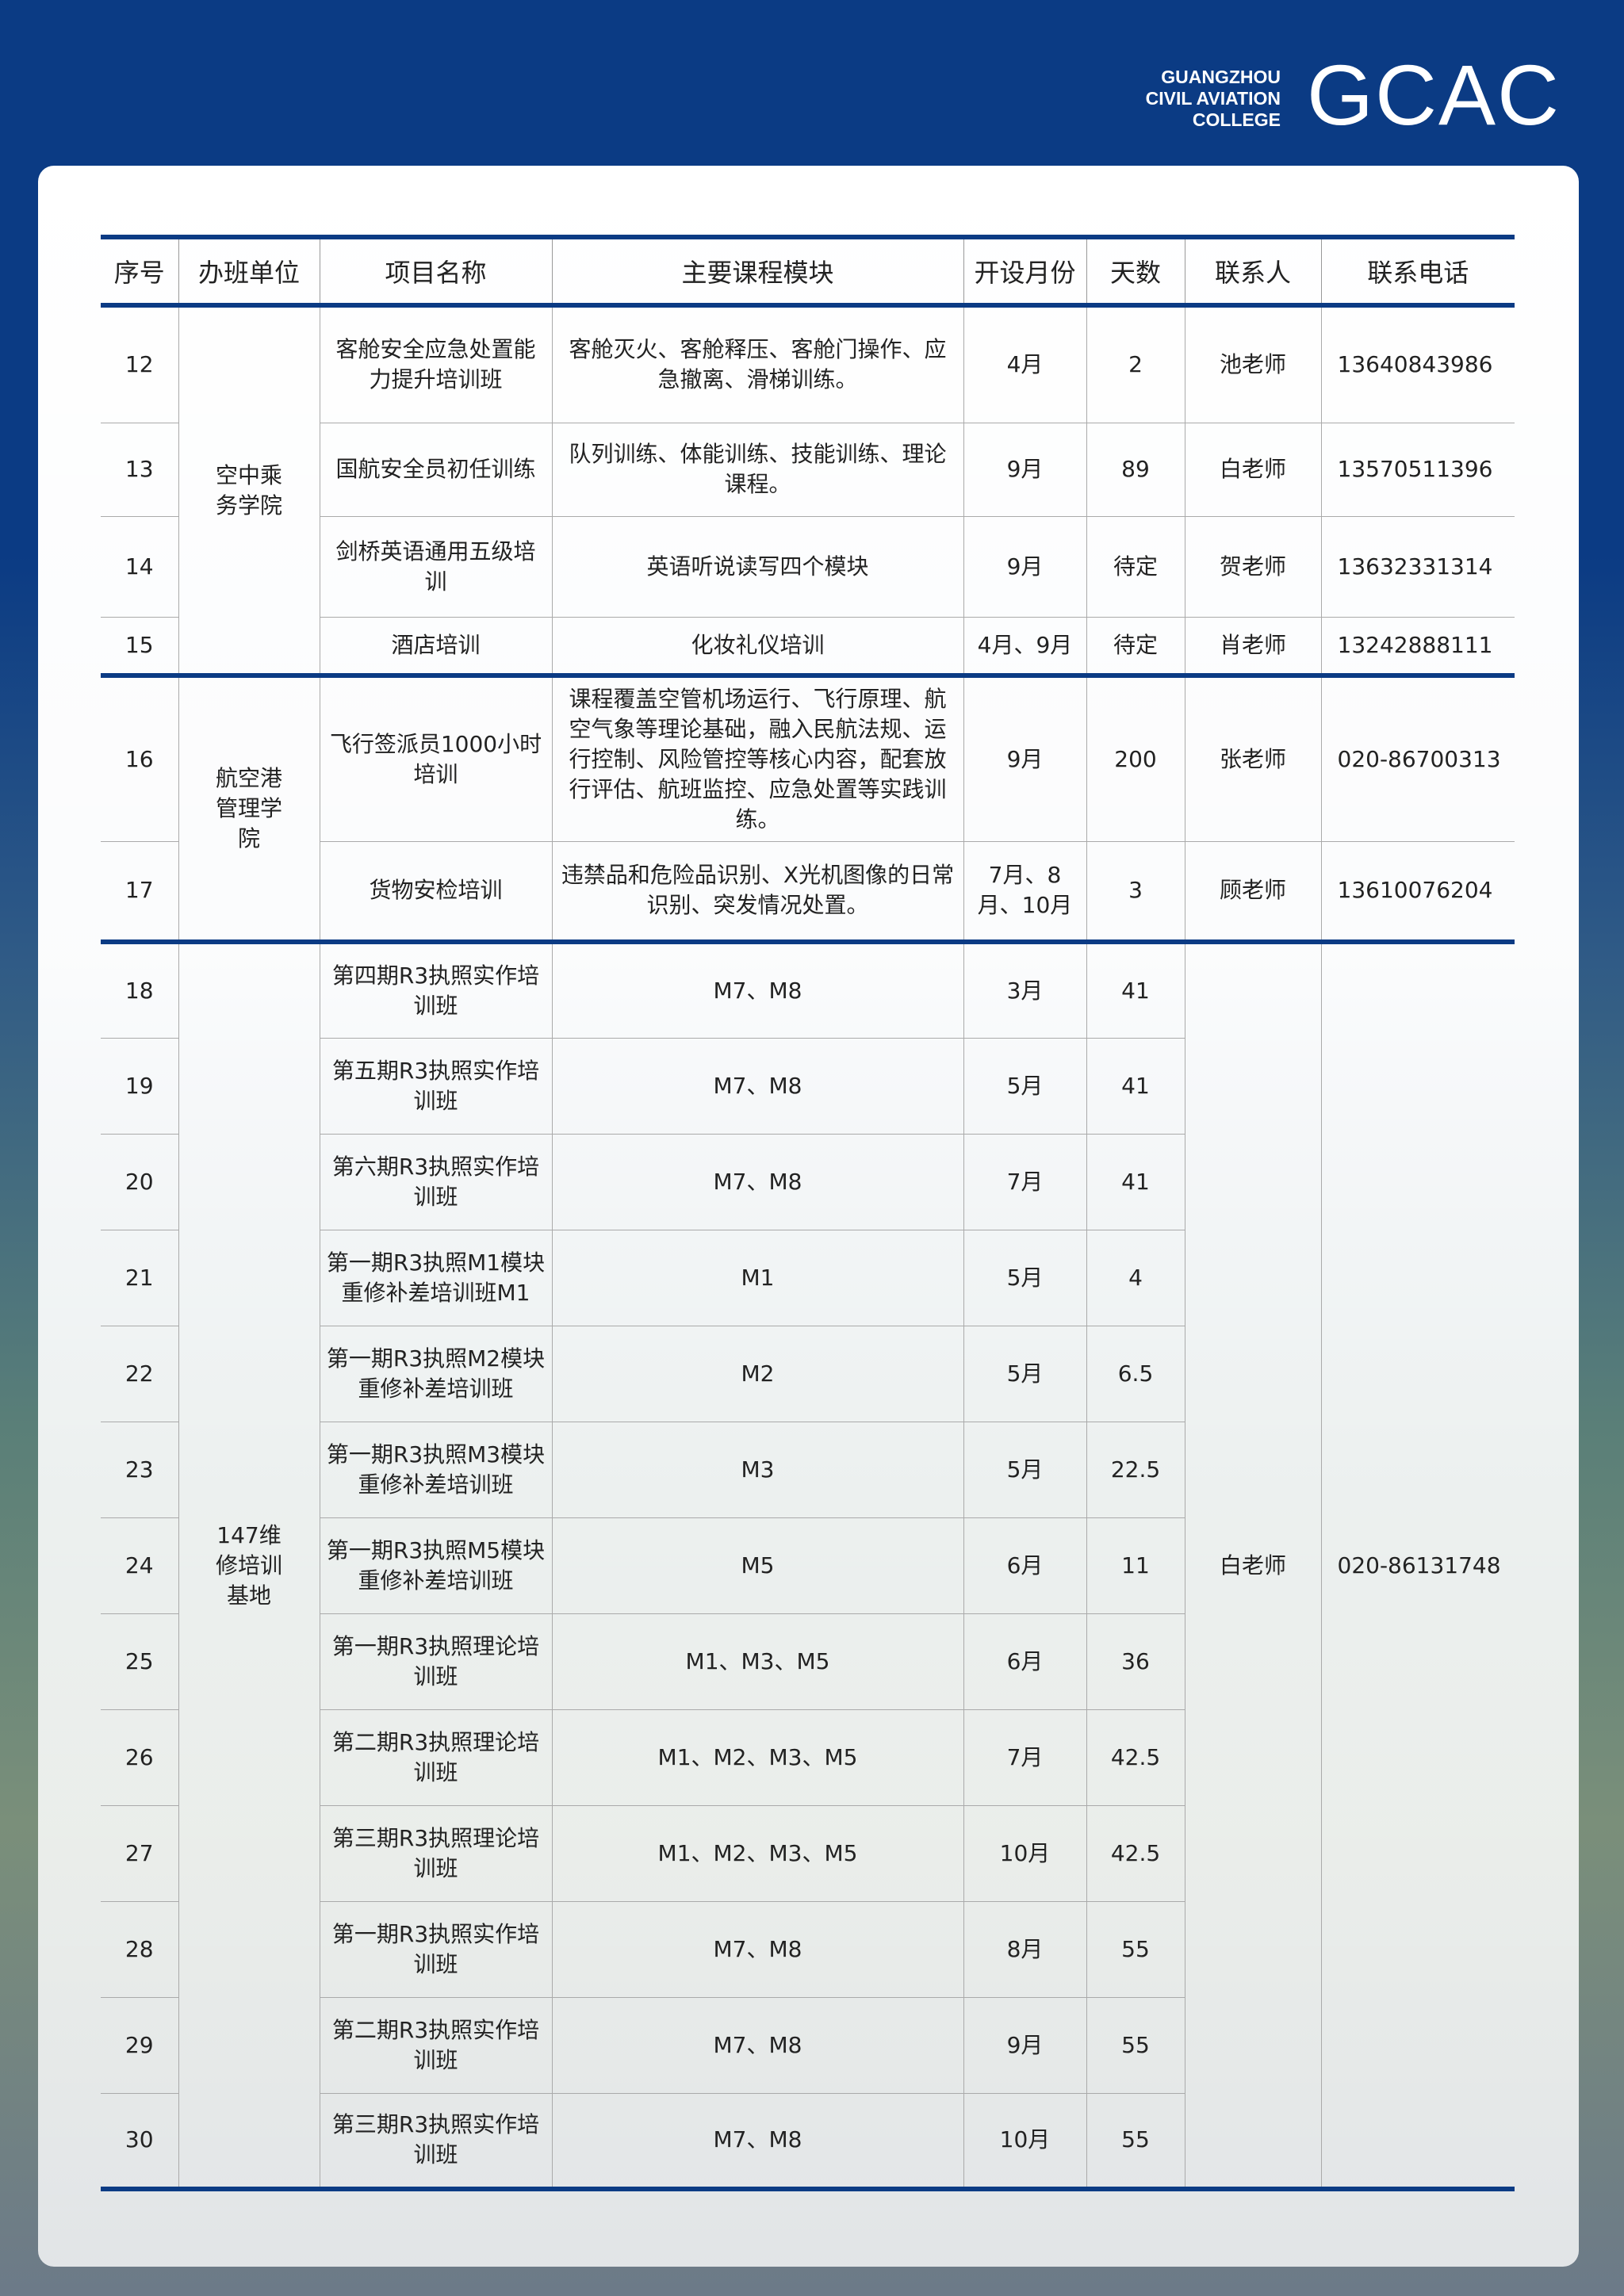 The width and height of the screenshot is (1624, 2296). I want to click on contact-person: 顾老师, so click(1253, 892).